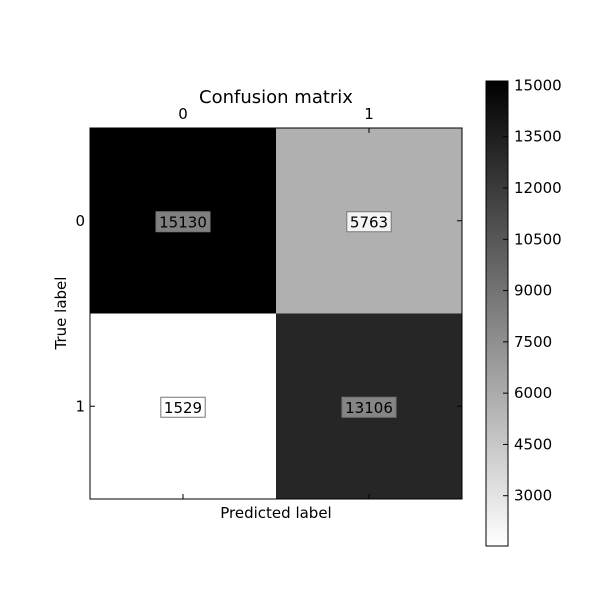  Describe the element at coordinates (533, 393) in the screenshot. I see `colorbar-tick-label: 6000` at that location.